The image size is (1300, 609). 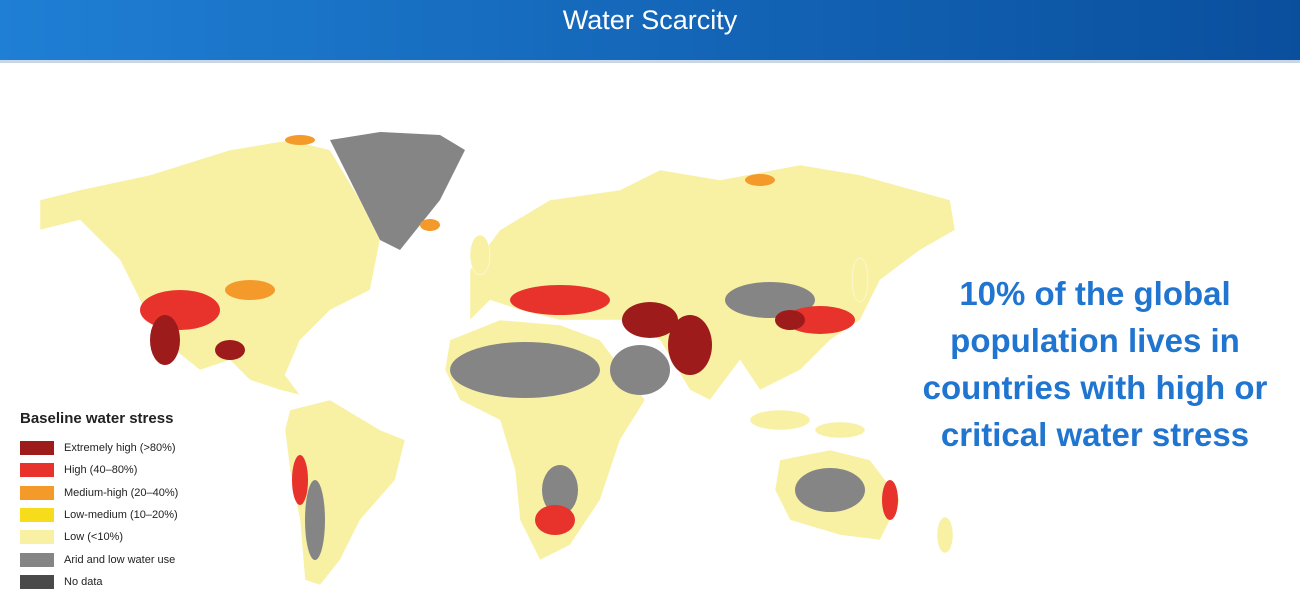 I want to click on header-bar: Water Scarcity, so click(x=650, y=31).